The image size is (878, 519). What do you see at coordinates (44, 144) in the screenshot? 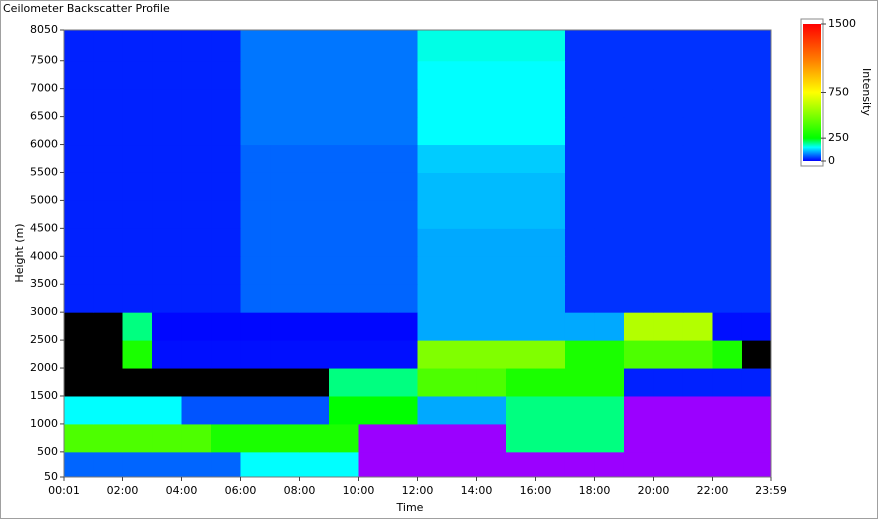
I see `y-tick-label: 6000` at bounding box center [44, 144].